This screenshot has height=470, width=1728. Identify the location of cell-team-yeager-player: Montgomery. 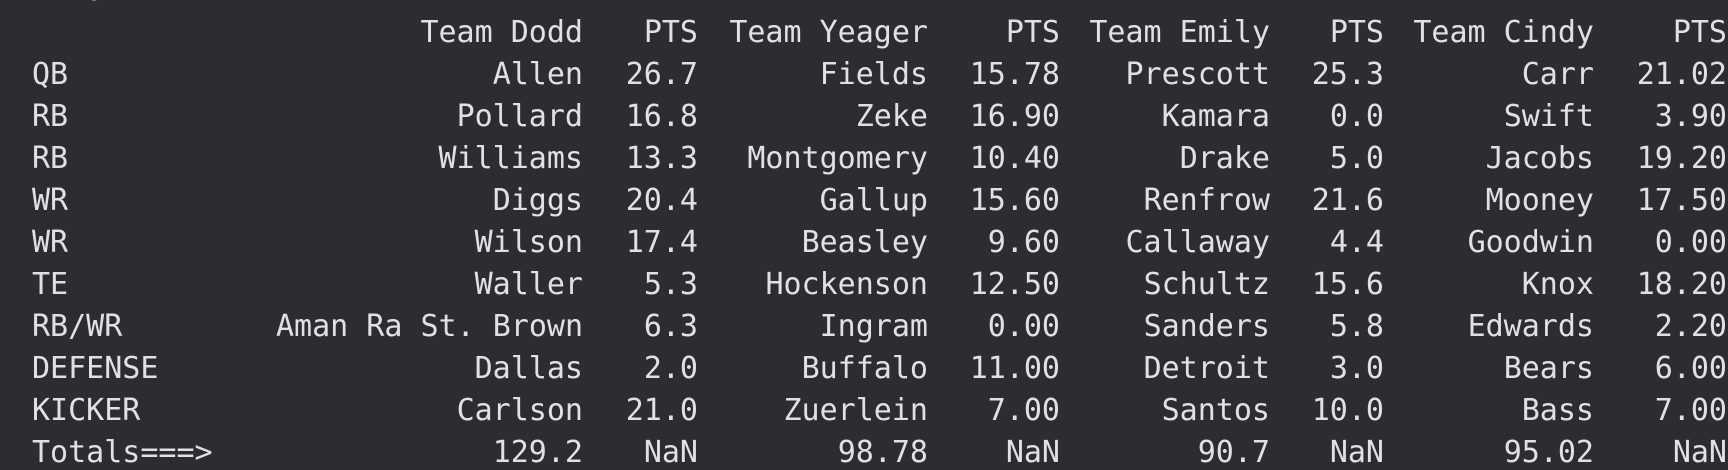
(837, 158).